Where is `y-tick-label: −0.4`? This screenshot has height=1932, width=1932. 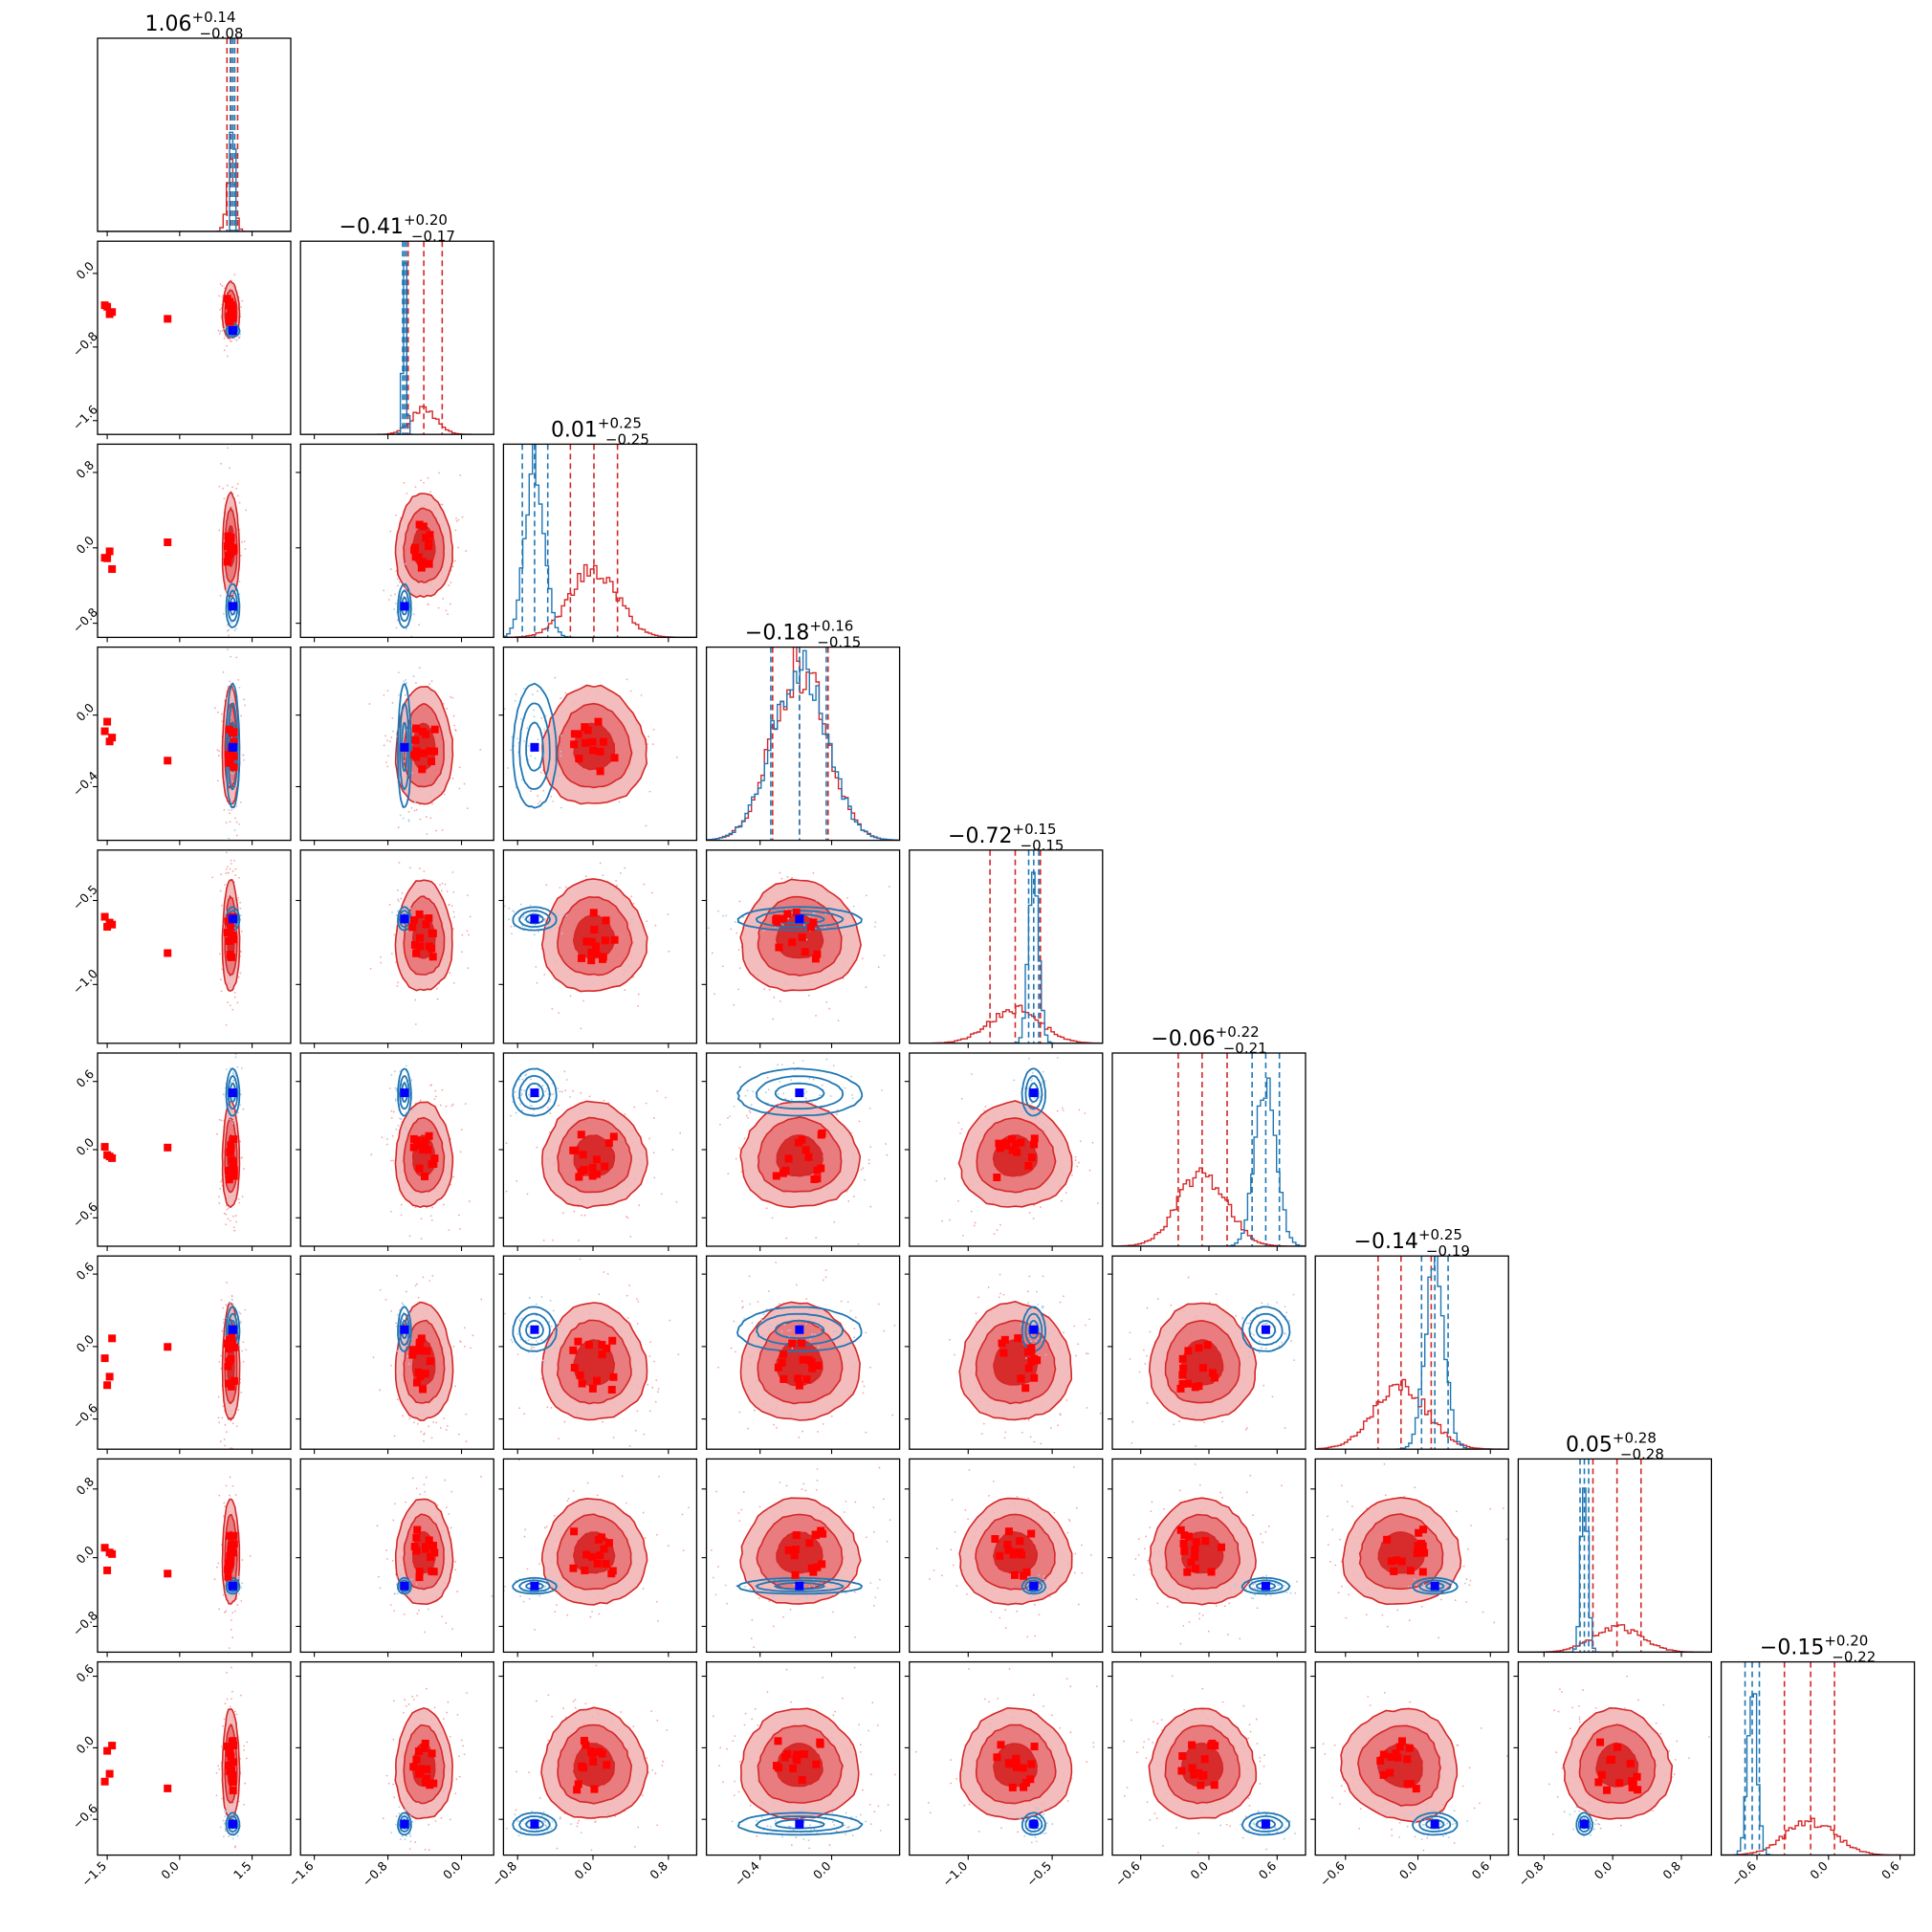 y-tick-label: −0.4 is located at coordinates (85, 783).